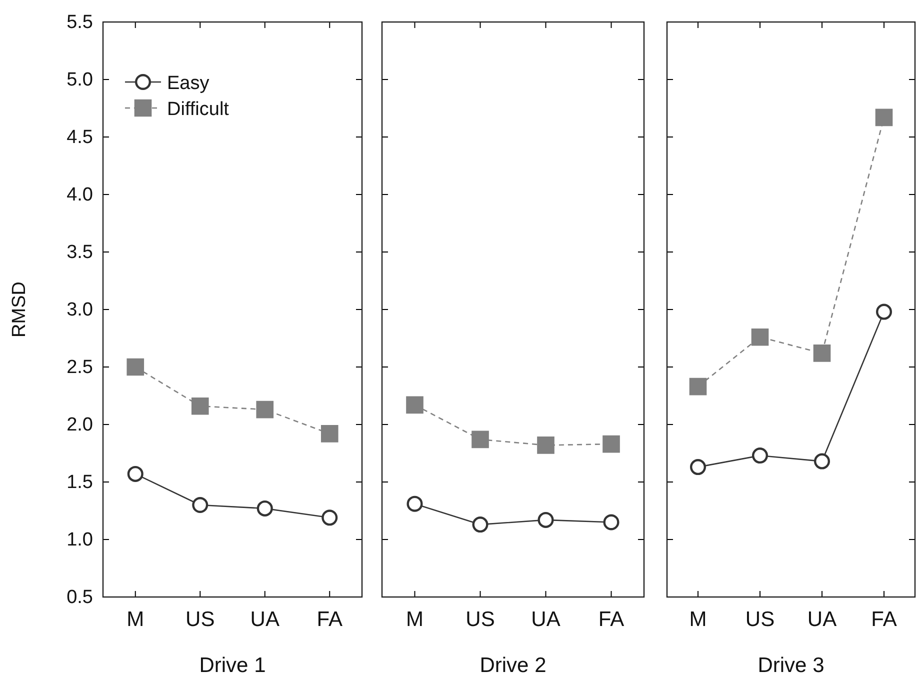 This screenshot has width=917, height=680. What do you see at coordinates (79, 253) in the screenshot?
I see `y-tick-label: 3.5` at bounding box center [79, 253].